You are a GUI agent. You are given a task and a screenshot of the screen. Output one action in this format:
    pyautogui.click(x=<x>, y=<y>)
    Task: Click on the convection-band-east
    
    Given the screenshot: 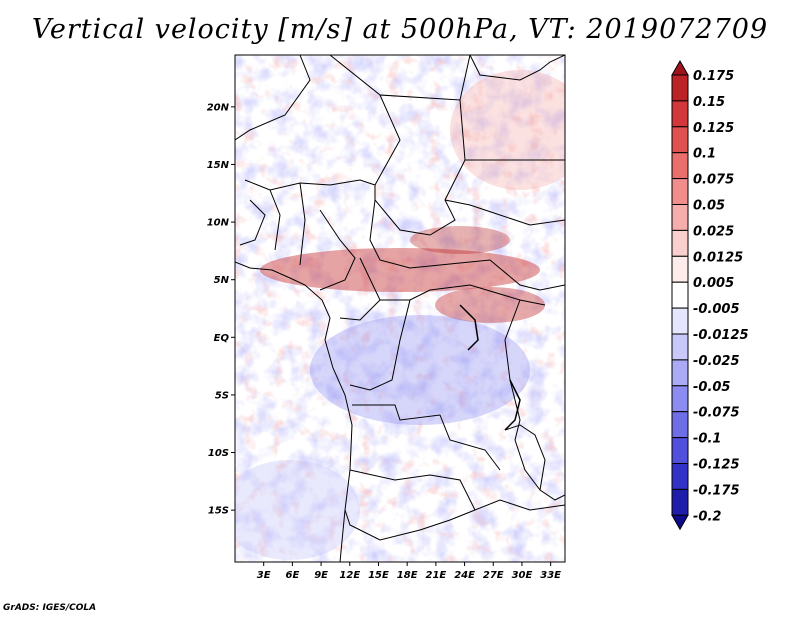 What is the action you would take?
    pyautogui.click(x=490, y=305)
    